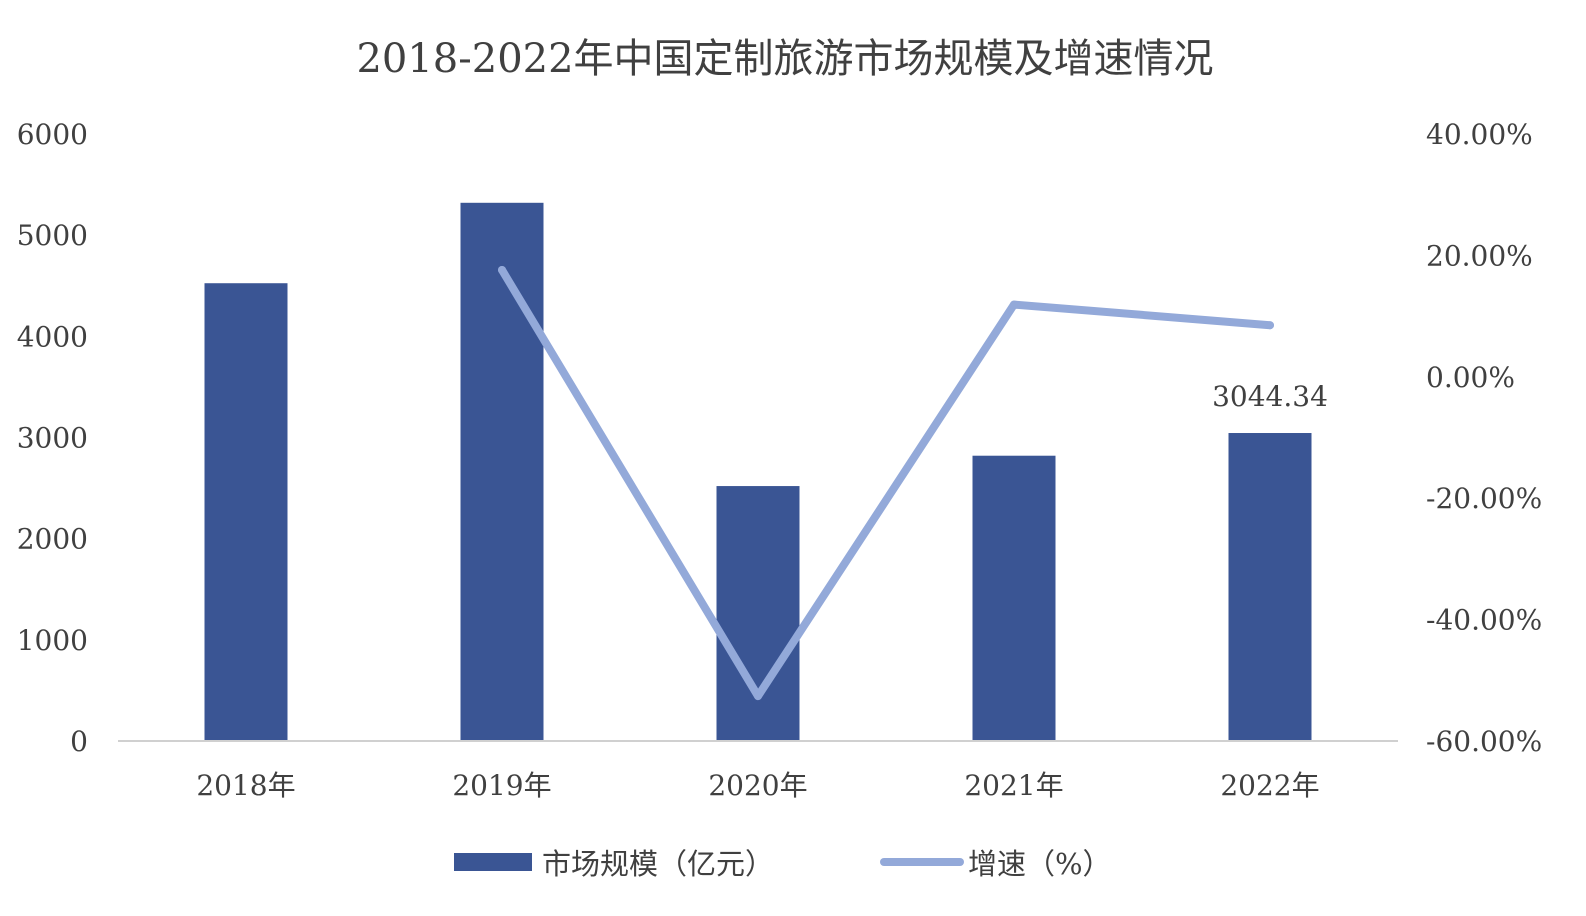 The width and height of the screenshot is (1586, 916). I want to click on left-y-axis: 0 1000 2000 3000 4000 5000 6000, so click(52, 438).